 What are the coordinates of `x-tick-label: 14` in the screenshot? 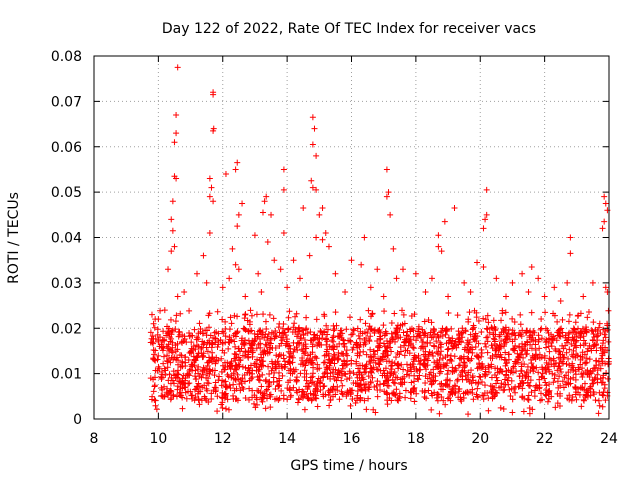 It's located at (287, 439).